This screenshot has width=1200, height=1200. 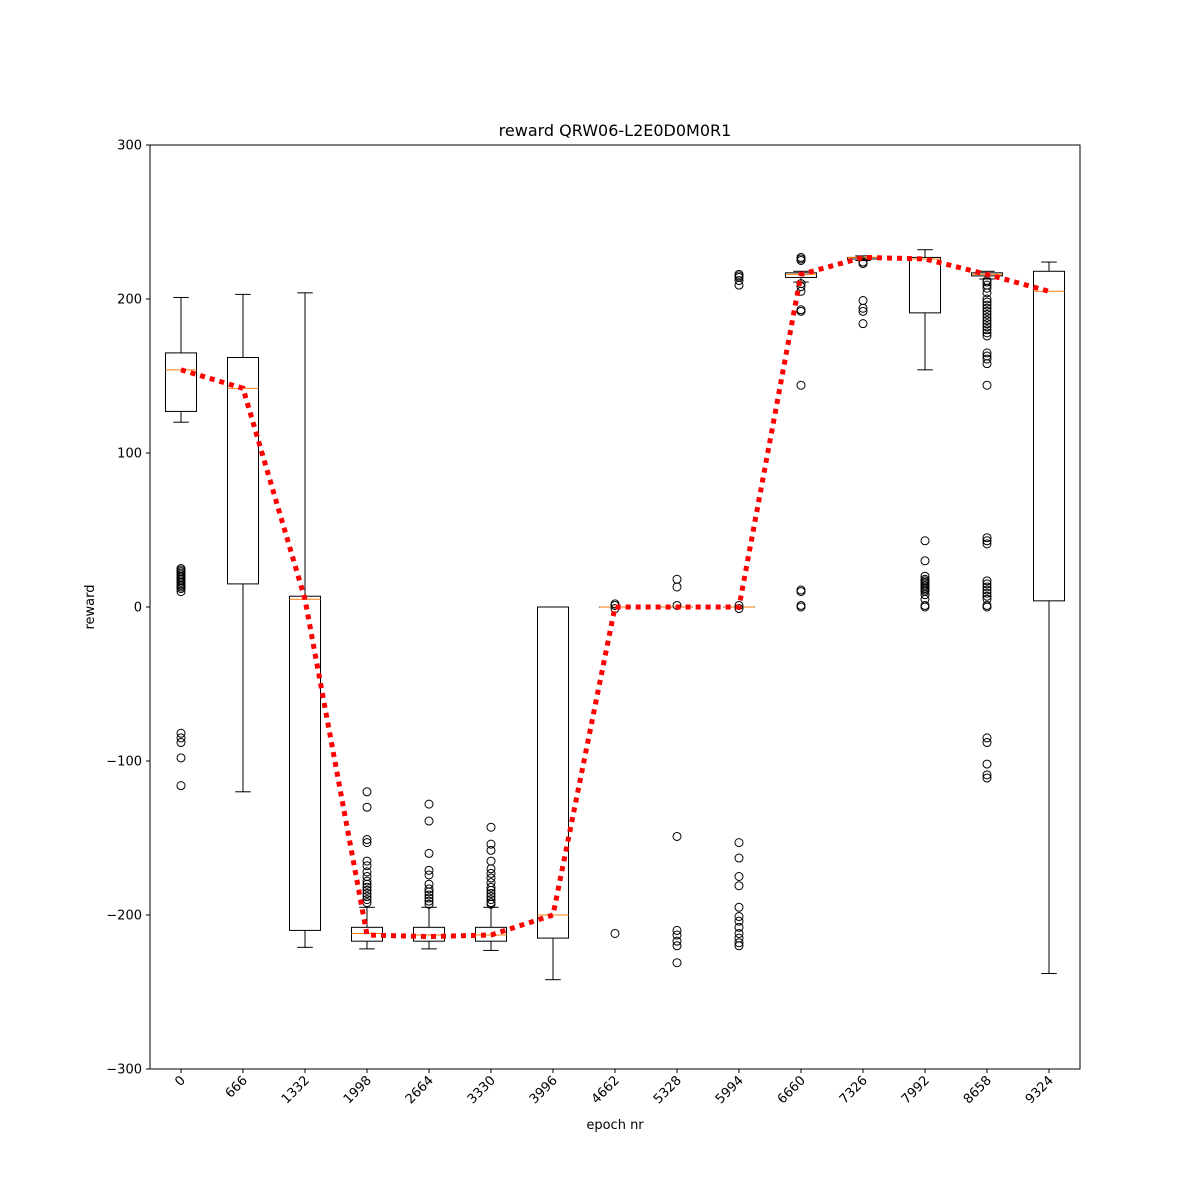 What do you see at coordinates (129, 146) in the screenshot?
I see `y-tick-label: 300` at bounding box center [129, 146].